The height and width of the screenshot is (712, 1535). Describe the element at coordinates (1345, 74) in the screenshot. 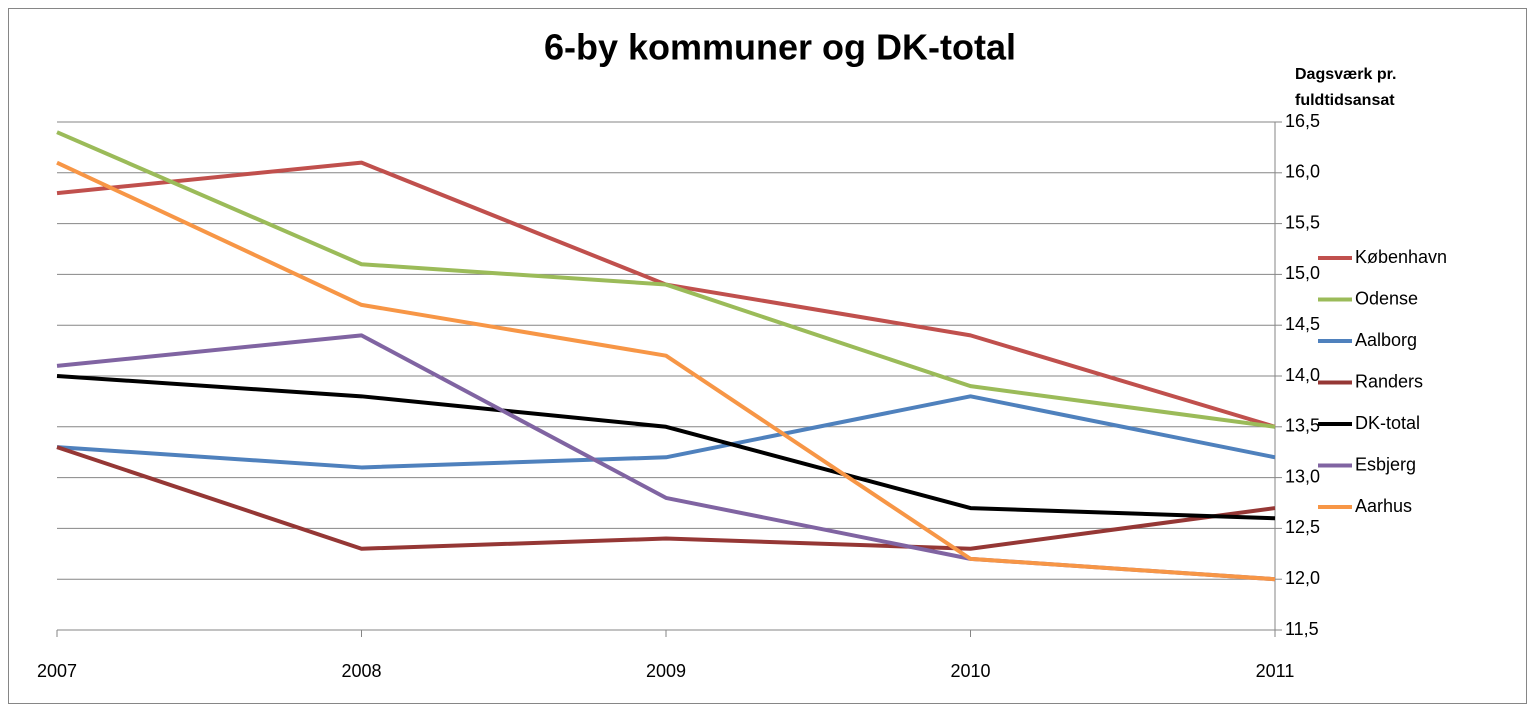

I see `y-axis-title: Dagsværk pr.` at that location.